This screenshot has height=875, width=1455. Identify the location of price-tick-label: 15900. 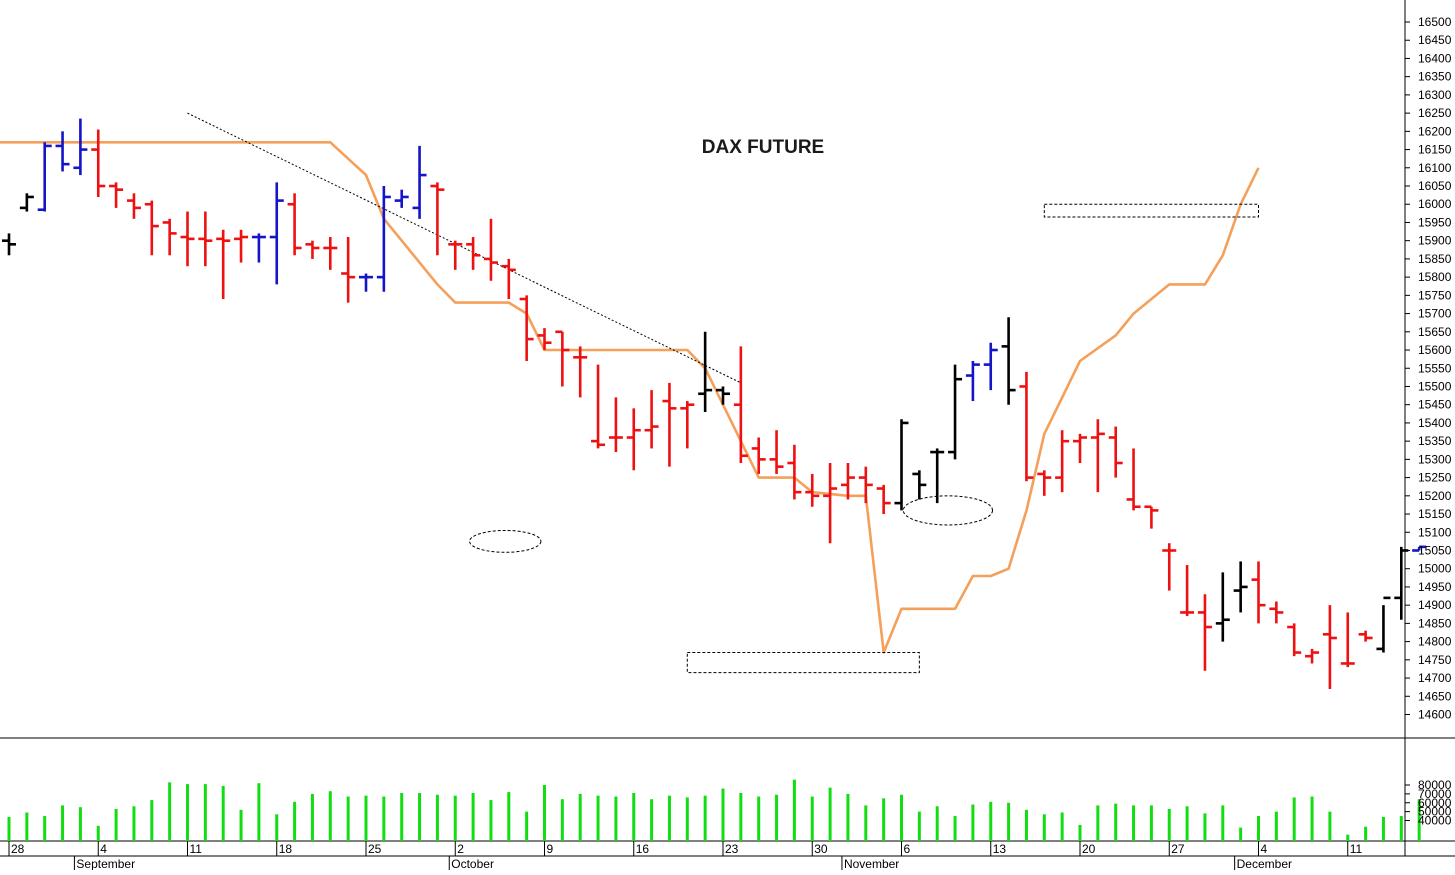
(1435, 241).